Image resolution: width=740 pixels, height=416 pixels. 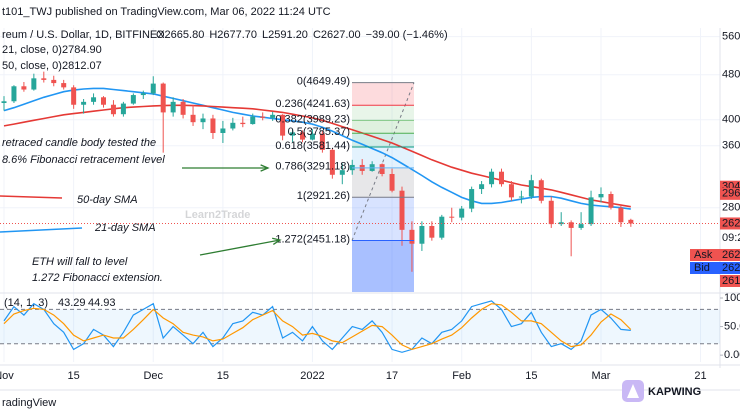 What do you see at coordinates (32, 66) in the screenshot?
I see `legend-entry: 50, close, 0)` at bounding box center [32, 66].